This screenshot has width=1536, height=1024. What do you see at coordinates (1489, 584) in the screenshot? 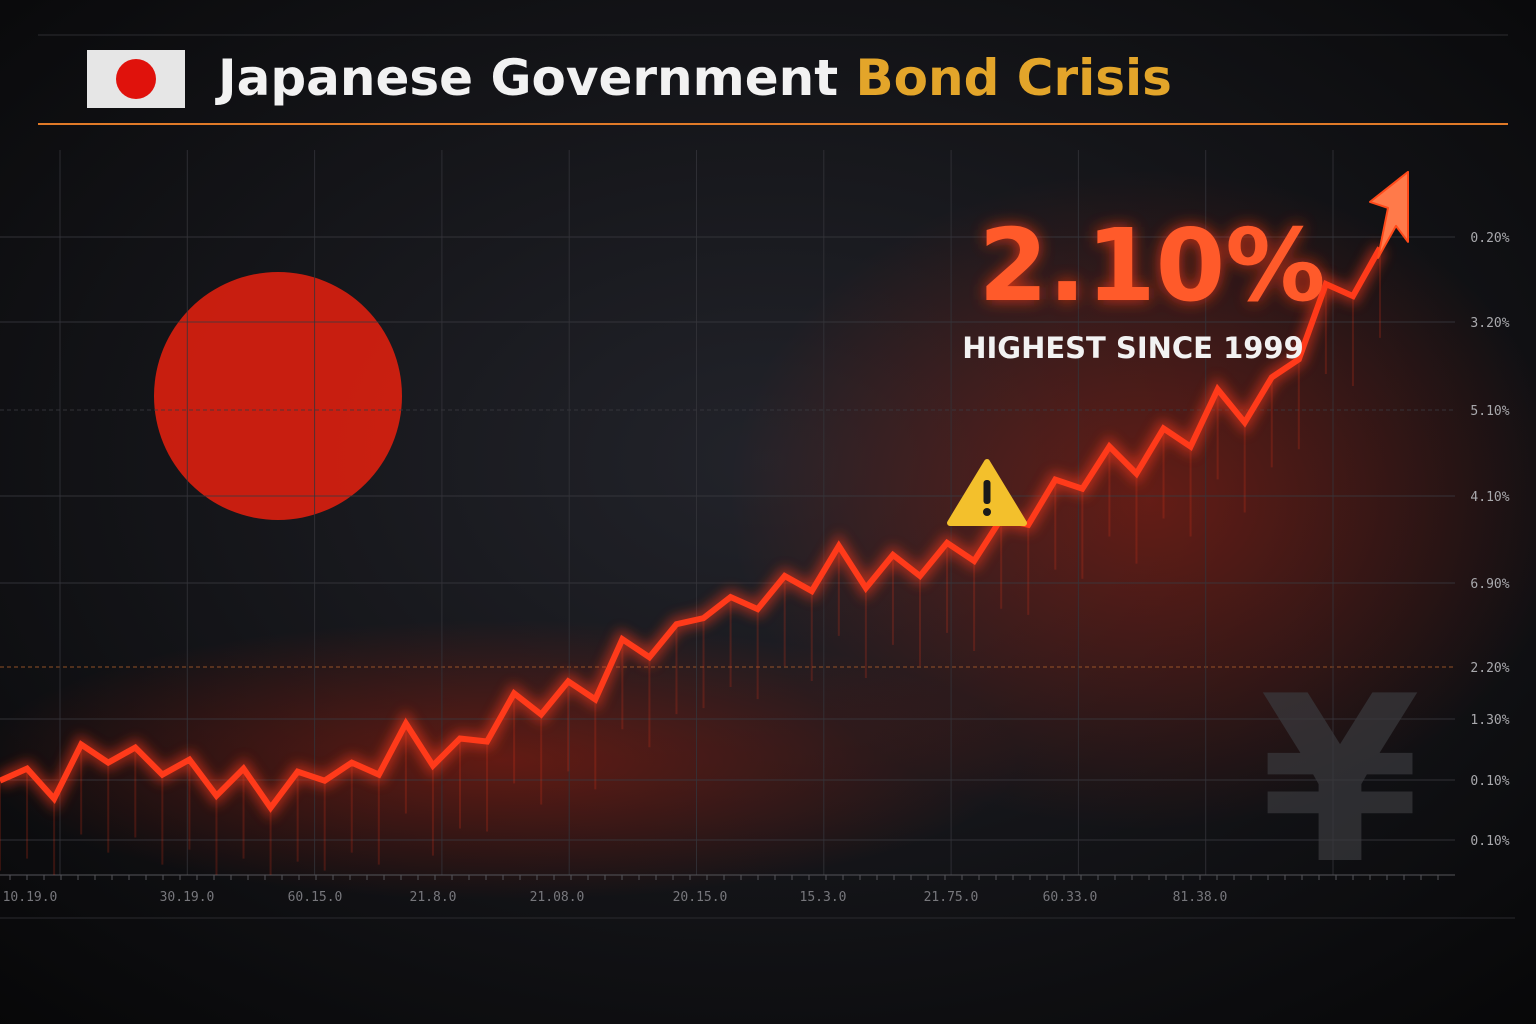
I see `y-tick-label: 6.90%` at bounding box center [1489, 584].